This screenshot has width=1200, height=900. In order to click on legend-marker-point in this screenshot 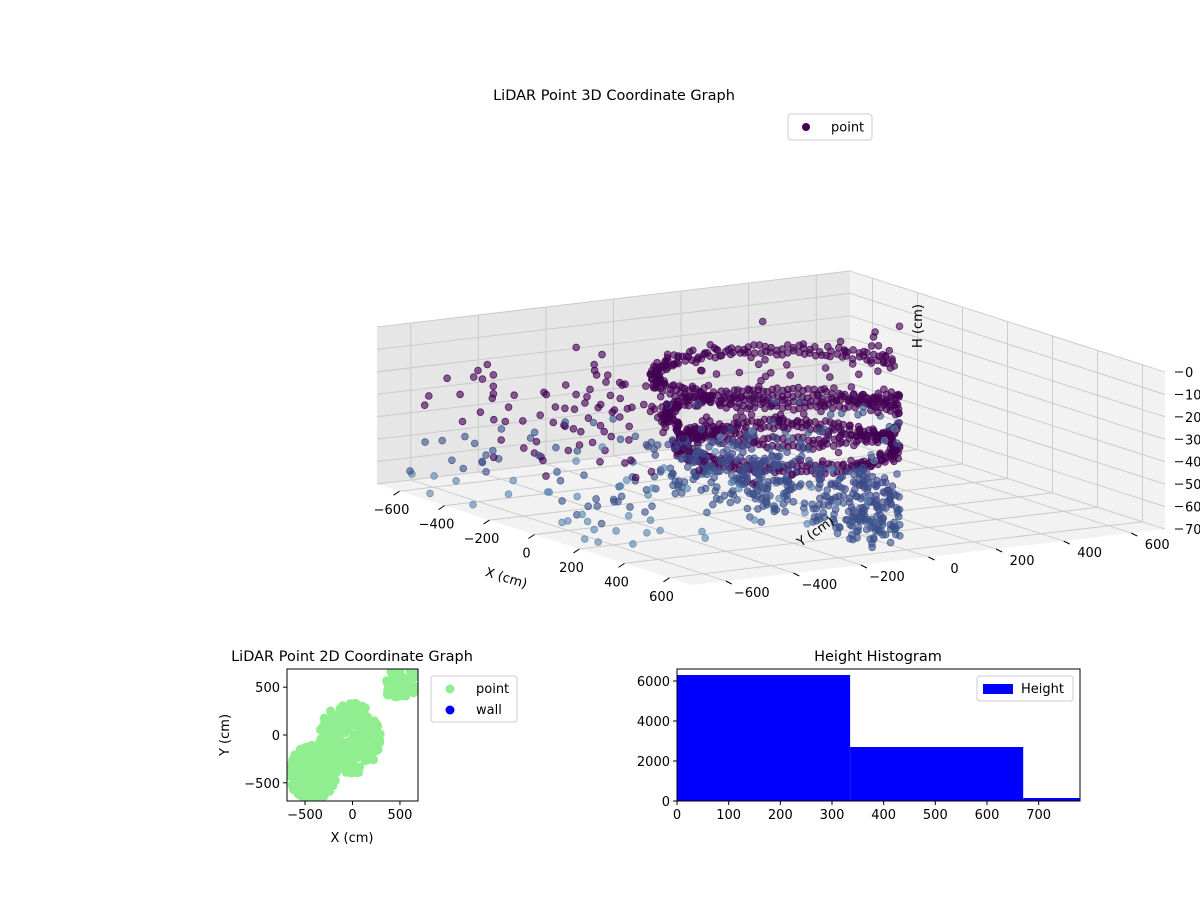, I will do `click(806, 127)`.